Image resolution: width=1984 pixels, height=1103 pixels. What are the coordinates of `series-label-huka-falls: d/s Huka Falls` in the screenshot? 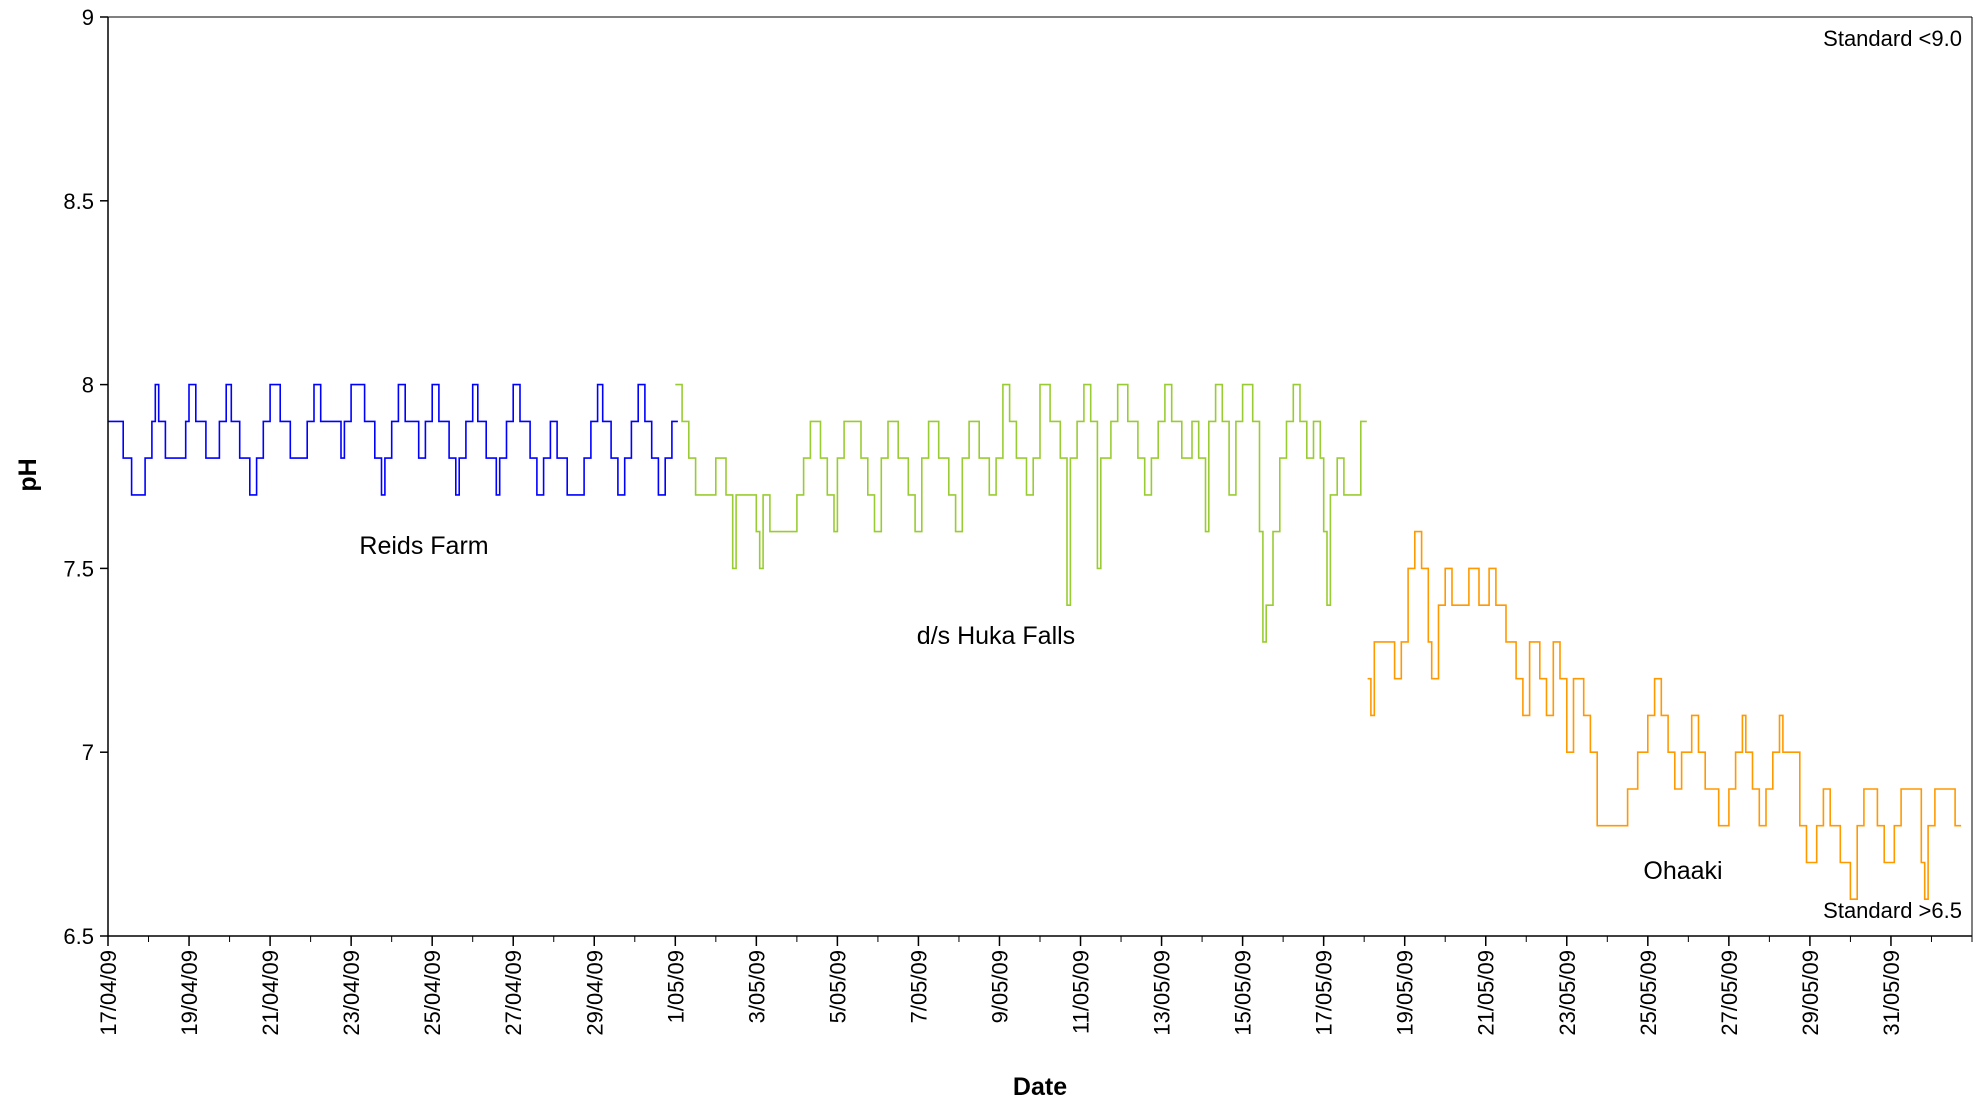 It's located at (996, 636).